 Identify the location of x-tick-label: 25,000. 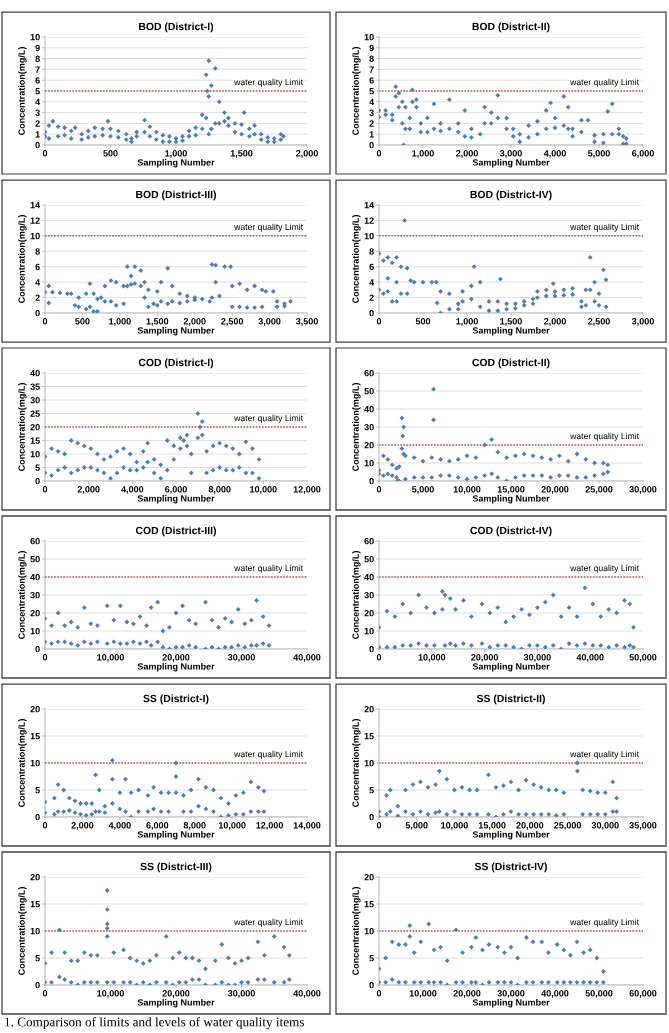
(599, 490).